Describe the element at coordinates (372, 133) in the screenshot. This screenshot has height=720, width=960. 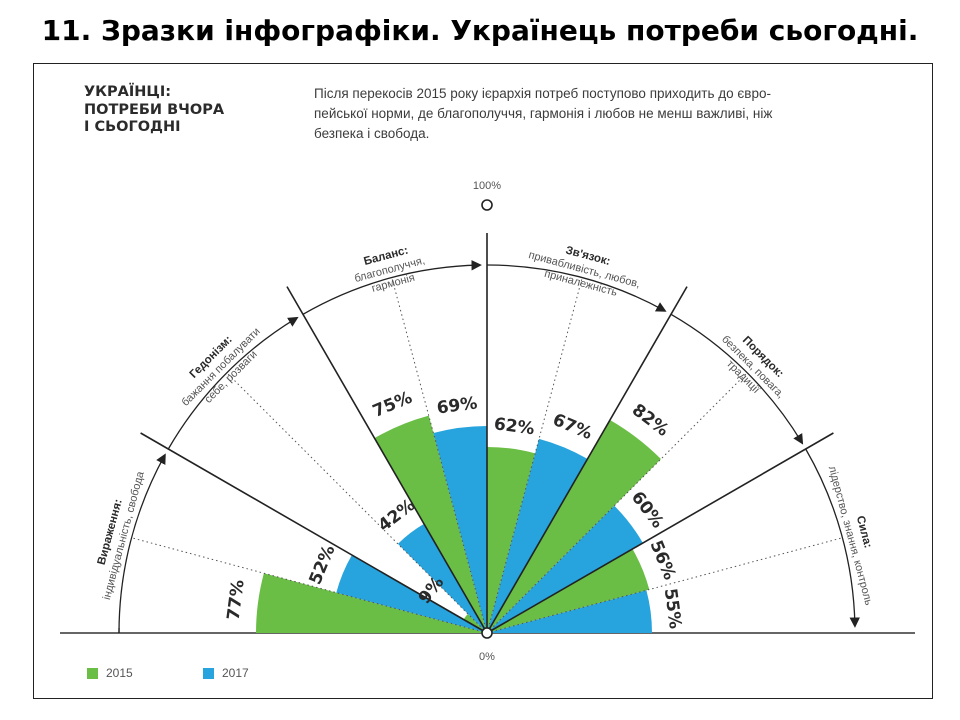
I see `subtitle-line: безпека і свобода.` at that location.